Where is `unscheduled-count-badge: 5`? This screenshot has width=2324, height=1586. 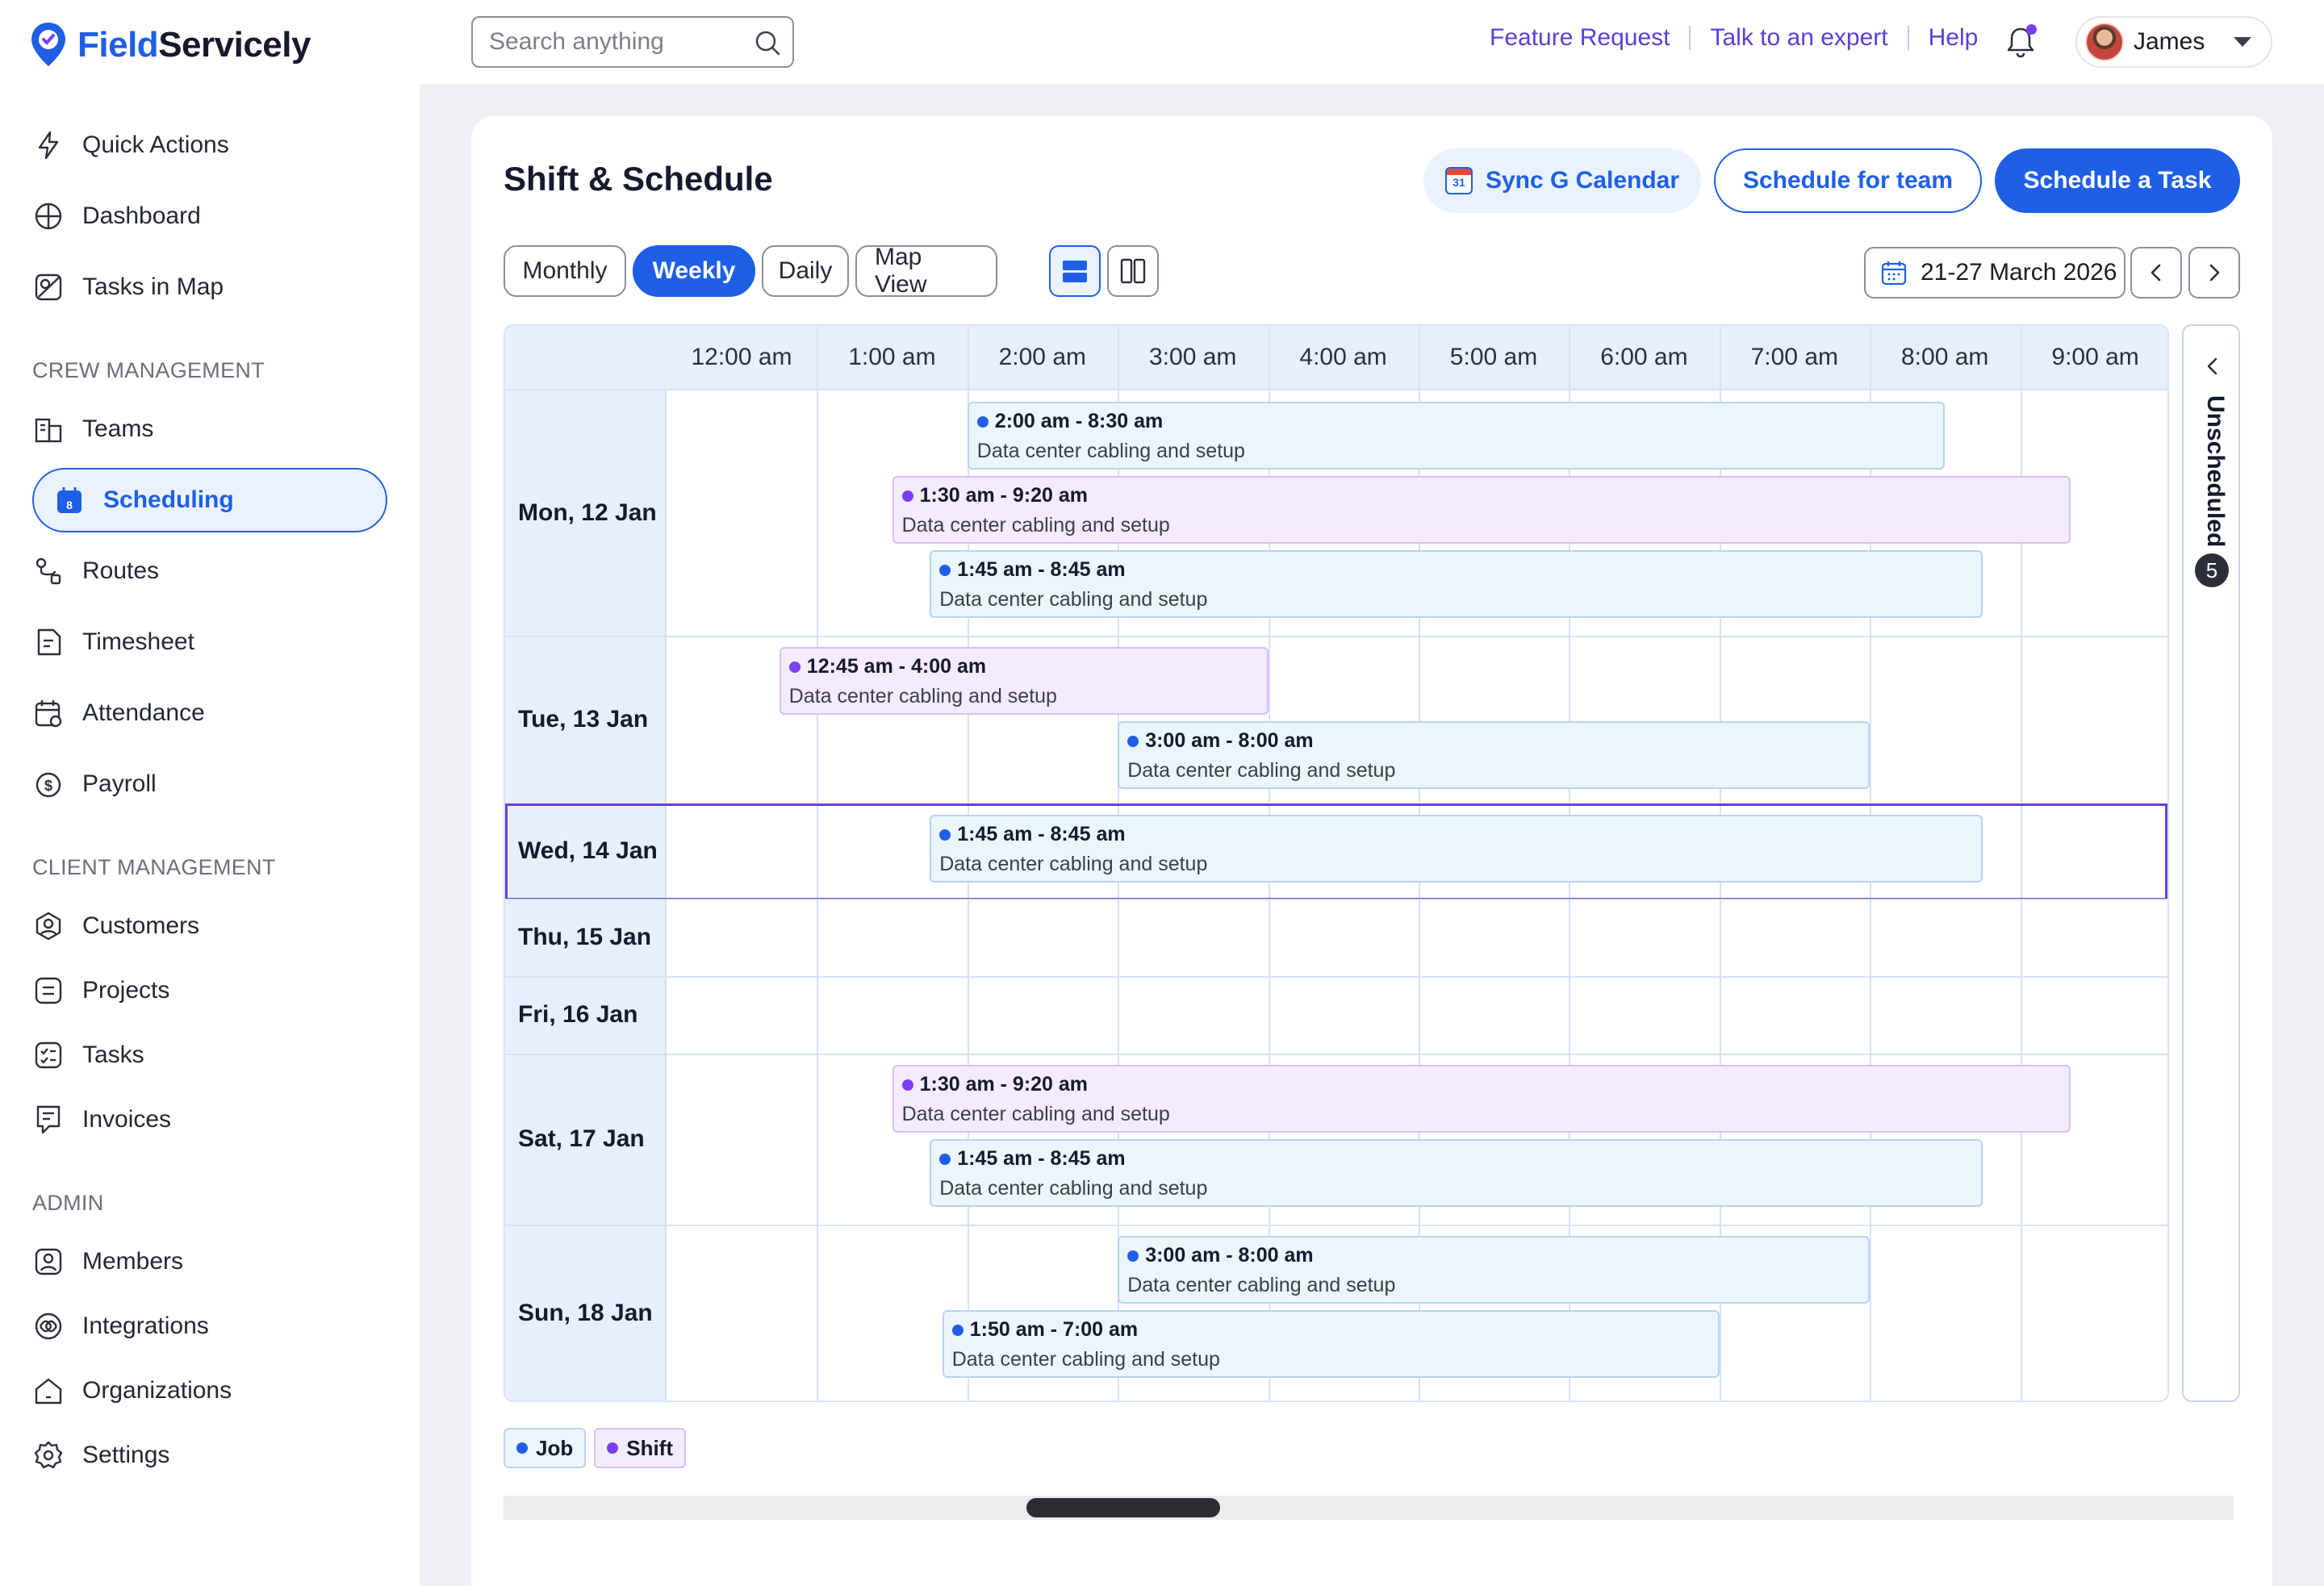 unscheduled-count-badge: 5 is located at coordinates (2212, 570).